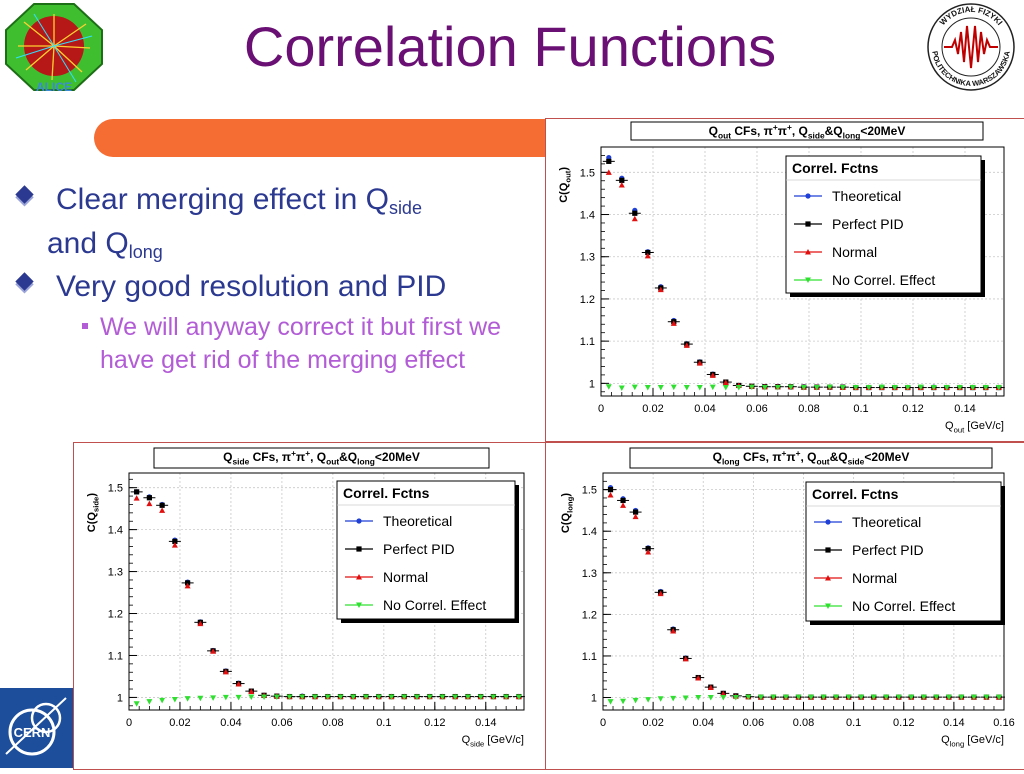 This screenshot has width=1024, height=774. What do you see at coordinates (592, 384) in the screenshot?
I see `y-tick-label: 1` at bounding box center [592, 384].